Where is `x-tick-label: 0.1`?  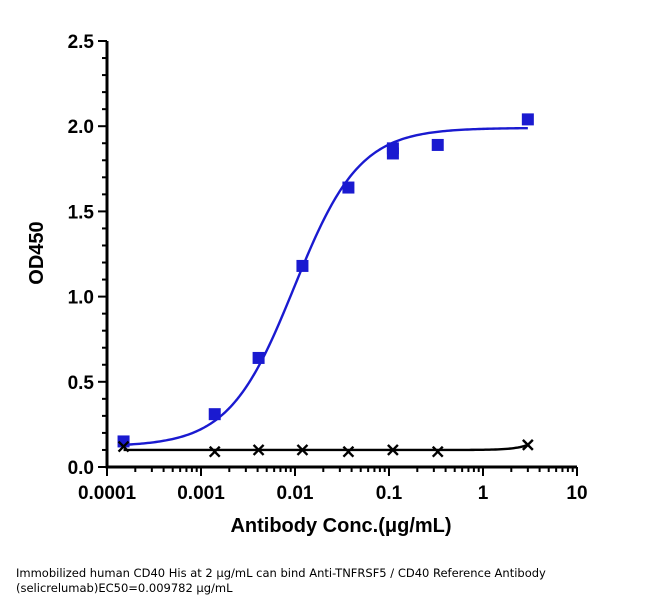
x-tick-label: 0.1 is located at coordinates (389, 493).